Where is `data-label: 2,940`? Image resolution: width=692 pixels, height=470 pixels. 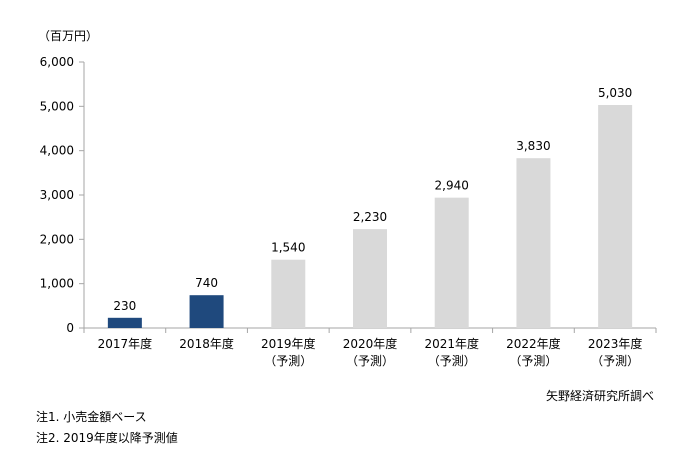 data-label: 2,940 is located at coordinates (452, 186).